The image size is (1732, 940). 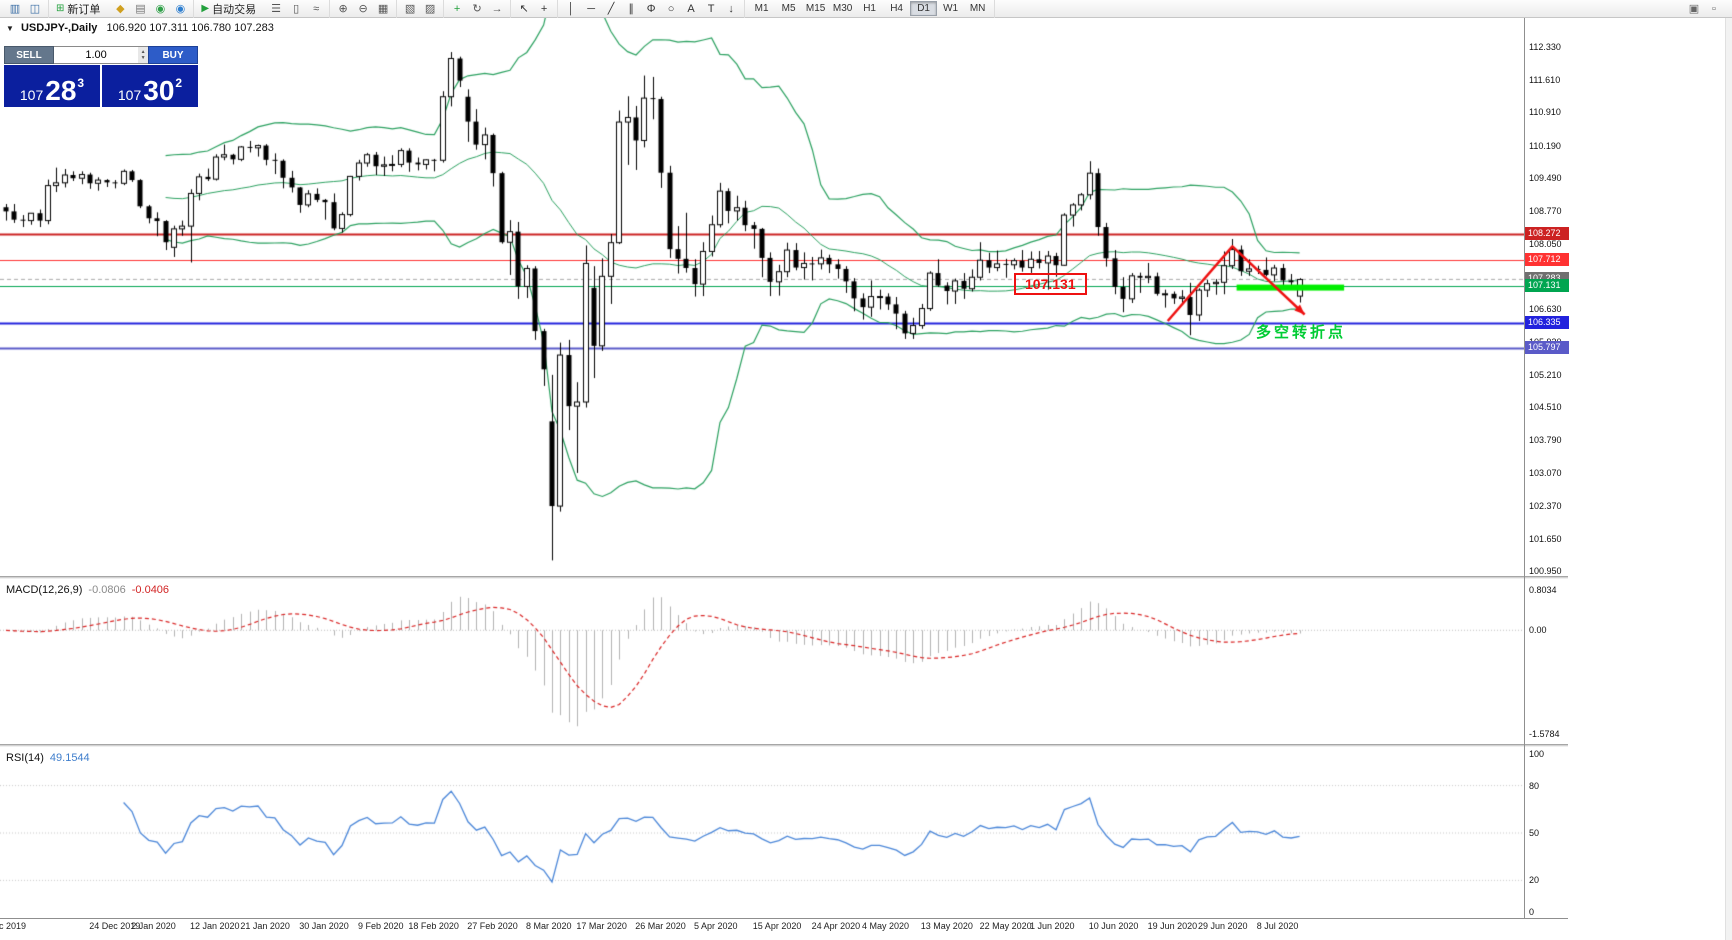 I want to click on scale-label: 80, so click(x=1534, y=785).